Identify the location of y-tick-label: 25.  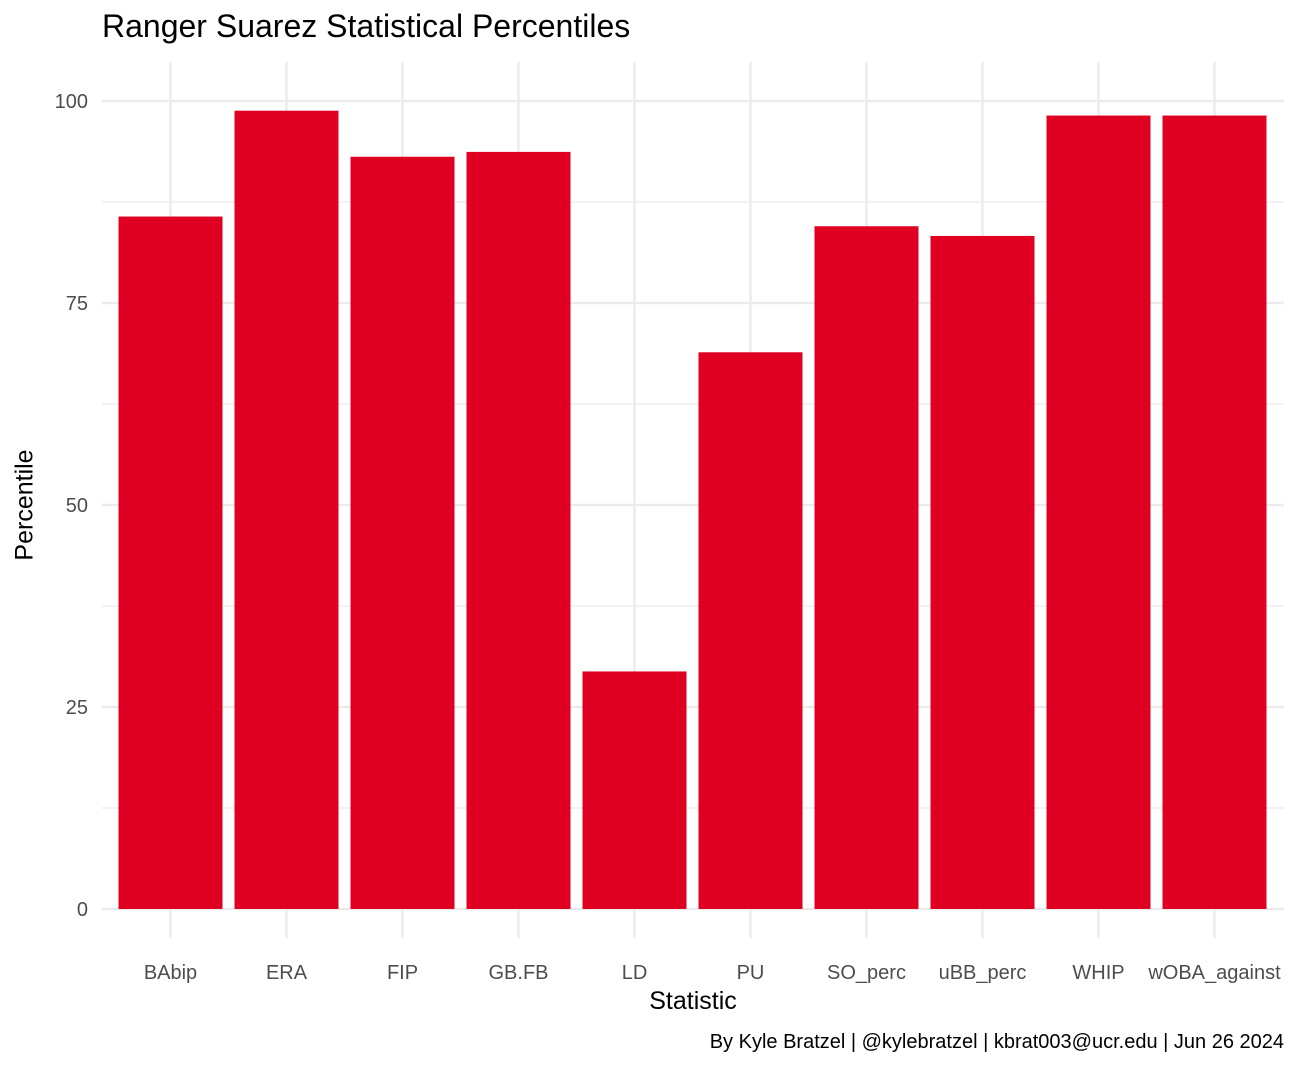
(77, 708).